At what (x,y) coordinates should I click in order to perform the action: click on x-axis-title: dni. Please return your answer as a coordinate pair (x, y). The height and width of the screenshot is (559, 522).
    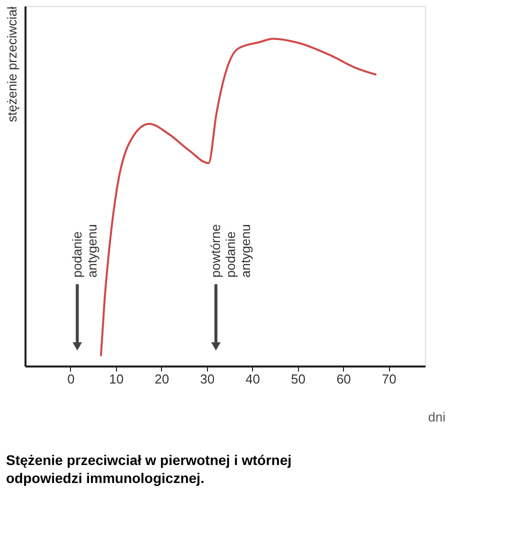
    Looking at the image, I should click on (437, 417).